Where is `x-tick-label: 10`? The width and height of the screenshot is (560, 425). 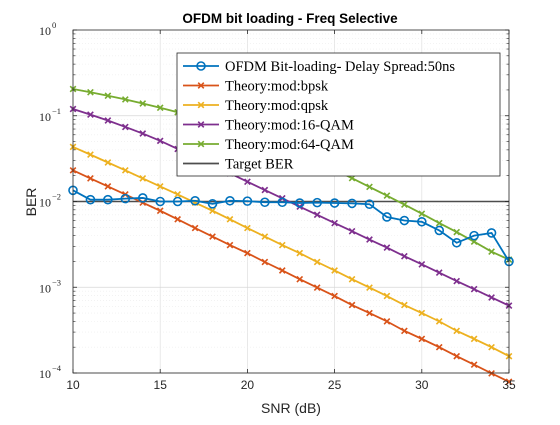 x-tick-label: 10 is located at coordinates (73, 385).